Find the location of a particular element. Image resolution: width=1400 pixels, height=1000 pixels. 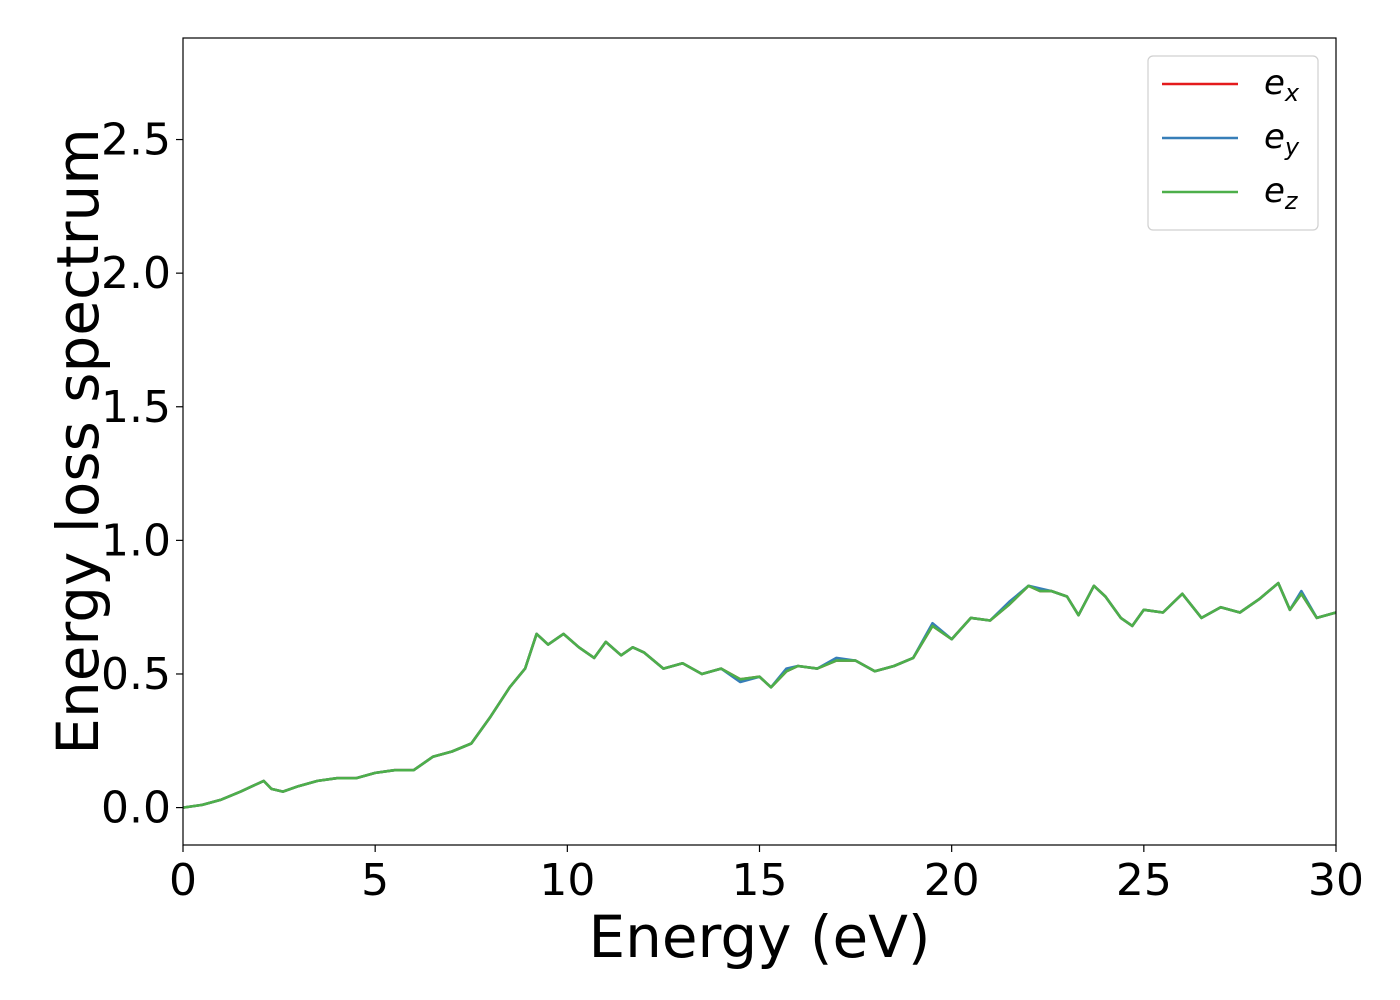

legend-box is located at coordinates (1233, 143).